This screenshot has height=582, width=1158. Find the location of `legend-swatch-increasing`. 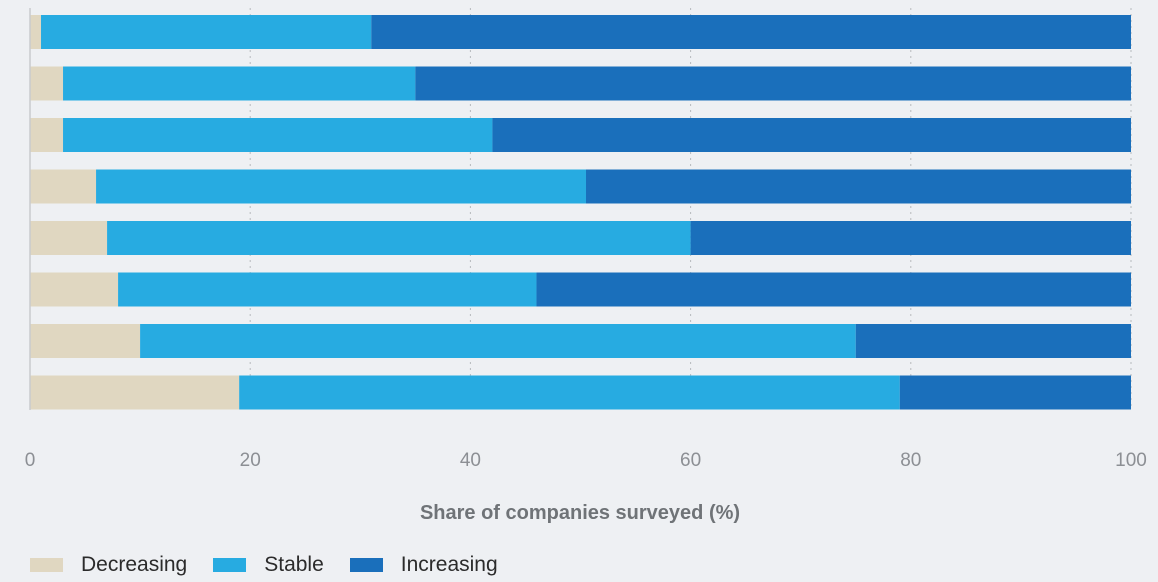

legend-swatch-increasing is located at coordinates (366, 565).